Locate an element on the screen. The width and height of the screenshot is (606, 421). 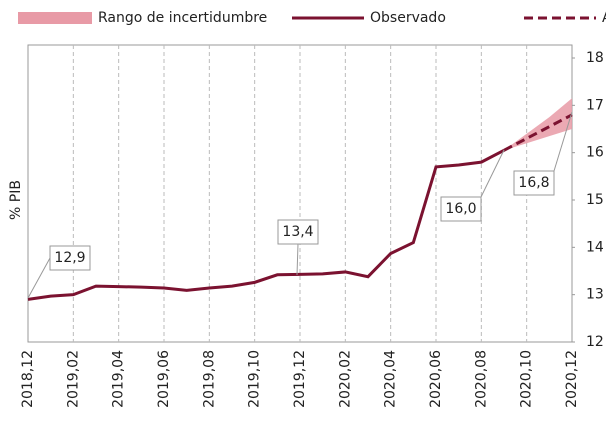
x-tick-label: 2019,06 is located at coordinates (164, 379).